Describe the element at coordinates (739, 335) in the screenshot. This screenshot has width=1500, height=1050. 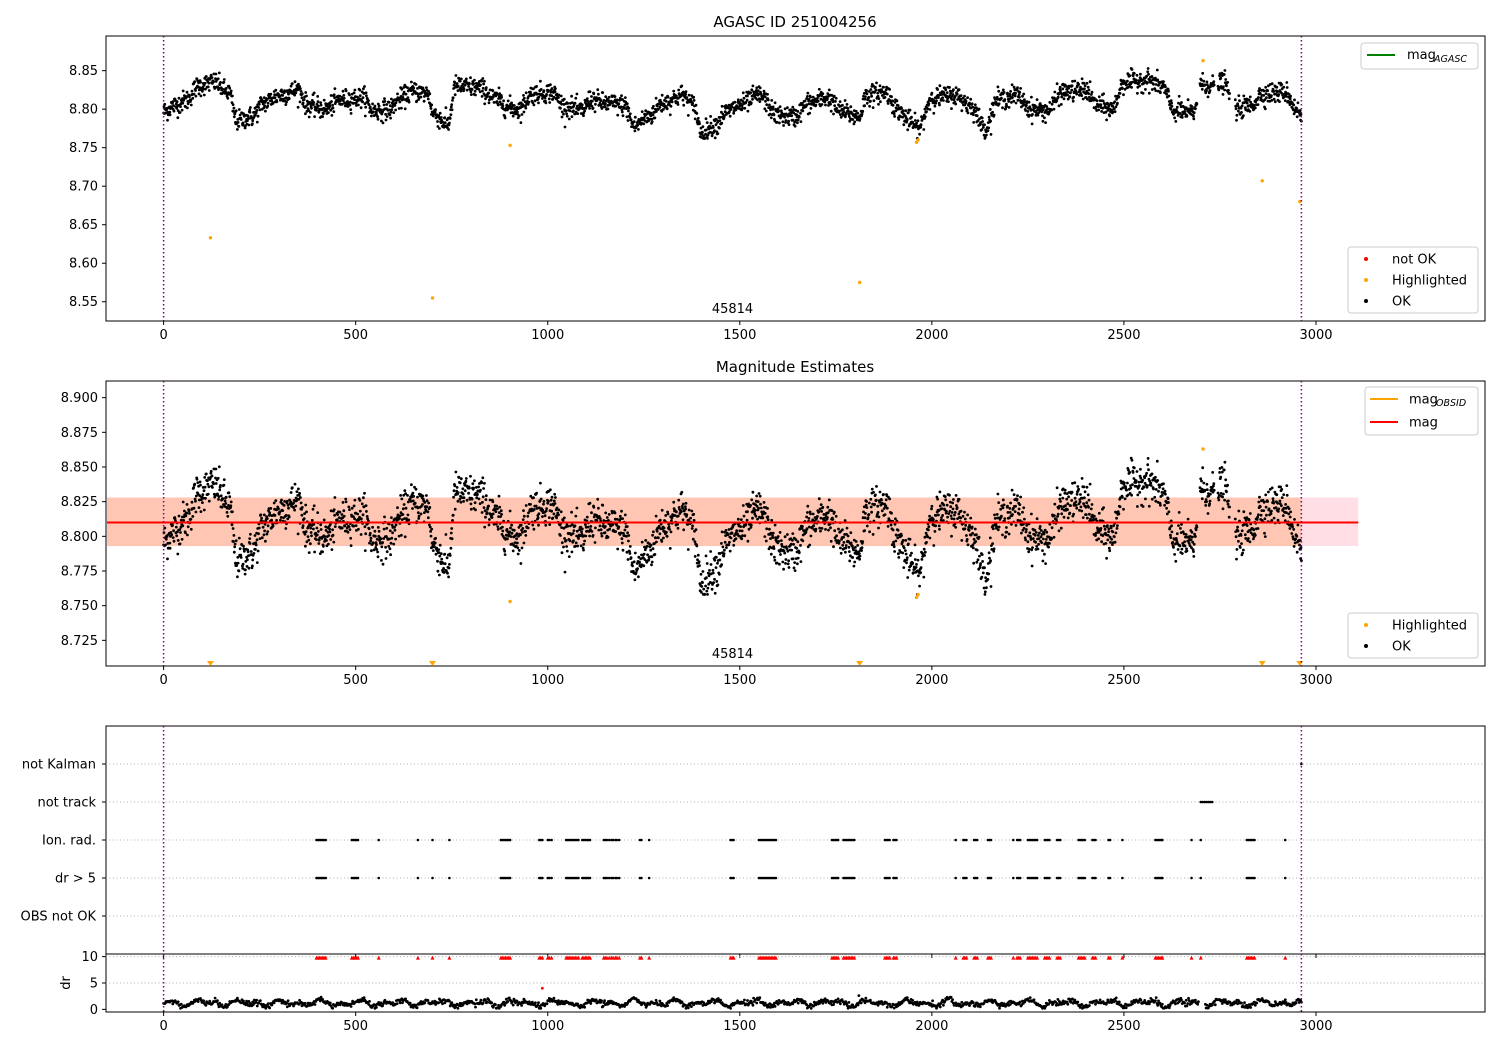
I see `x-tick-label: 1500` at that location.